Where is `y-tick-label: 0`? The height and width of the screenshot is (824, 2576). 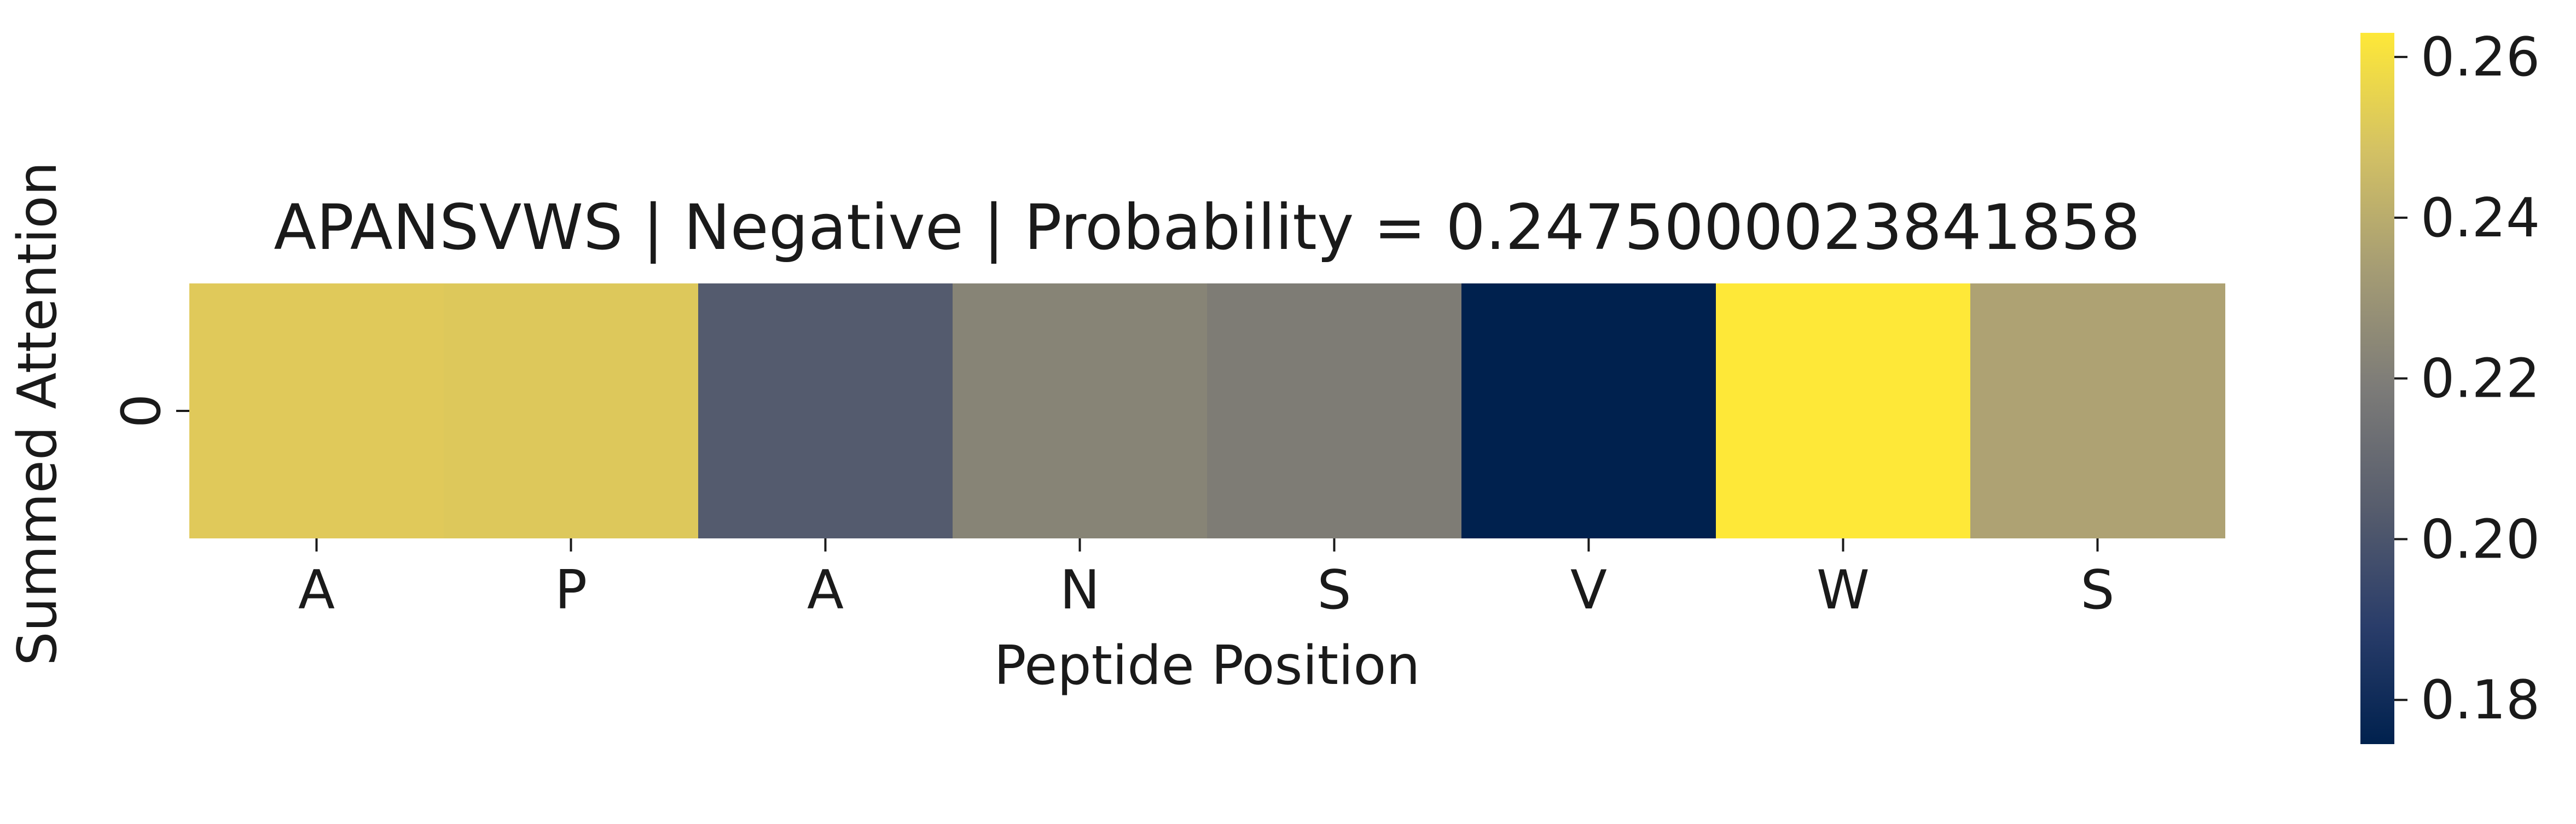 y-tick-label: 0 is located at coordinates (142, 411).